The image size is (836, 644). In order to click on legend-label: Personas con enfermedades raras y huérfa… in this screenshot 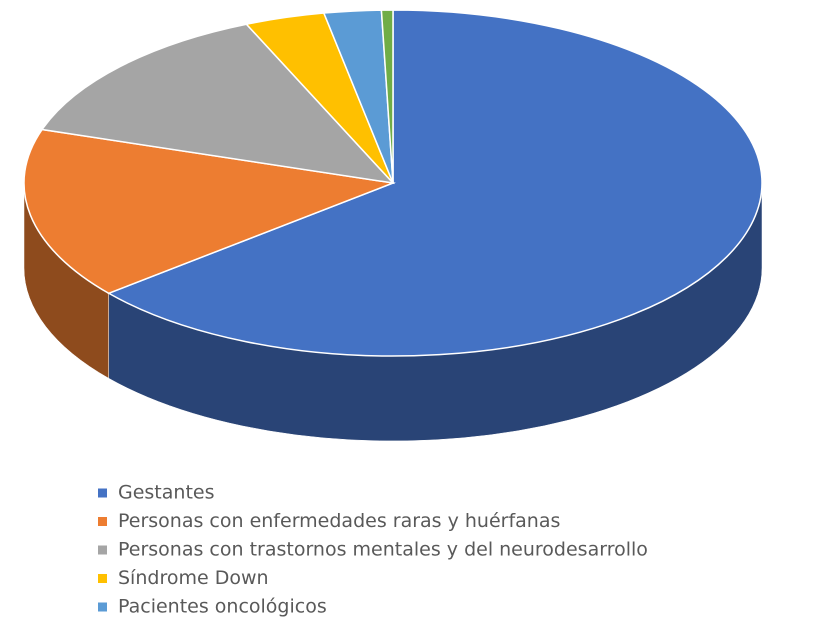, I will do `click(339, 521)`.